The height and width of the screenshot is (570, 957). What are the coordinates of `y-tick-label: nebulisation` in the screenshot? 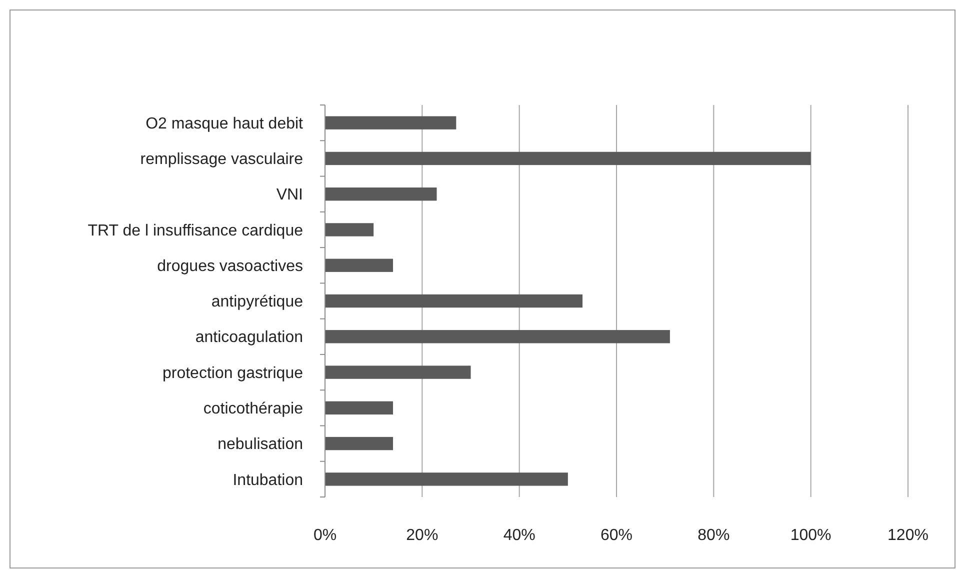 It's located at (260, 445).